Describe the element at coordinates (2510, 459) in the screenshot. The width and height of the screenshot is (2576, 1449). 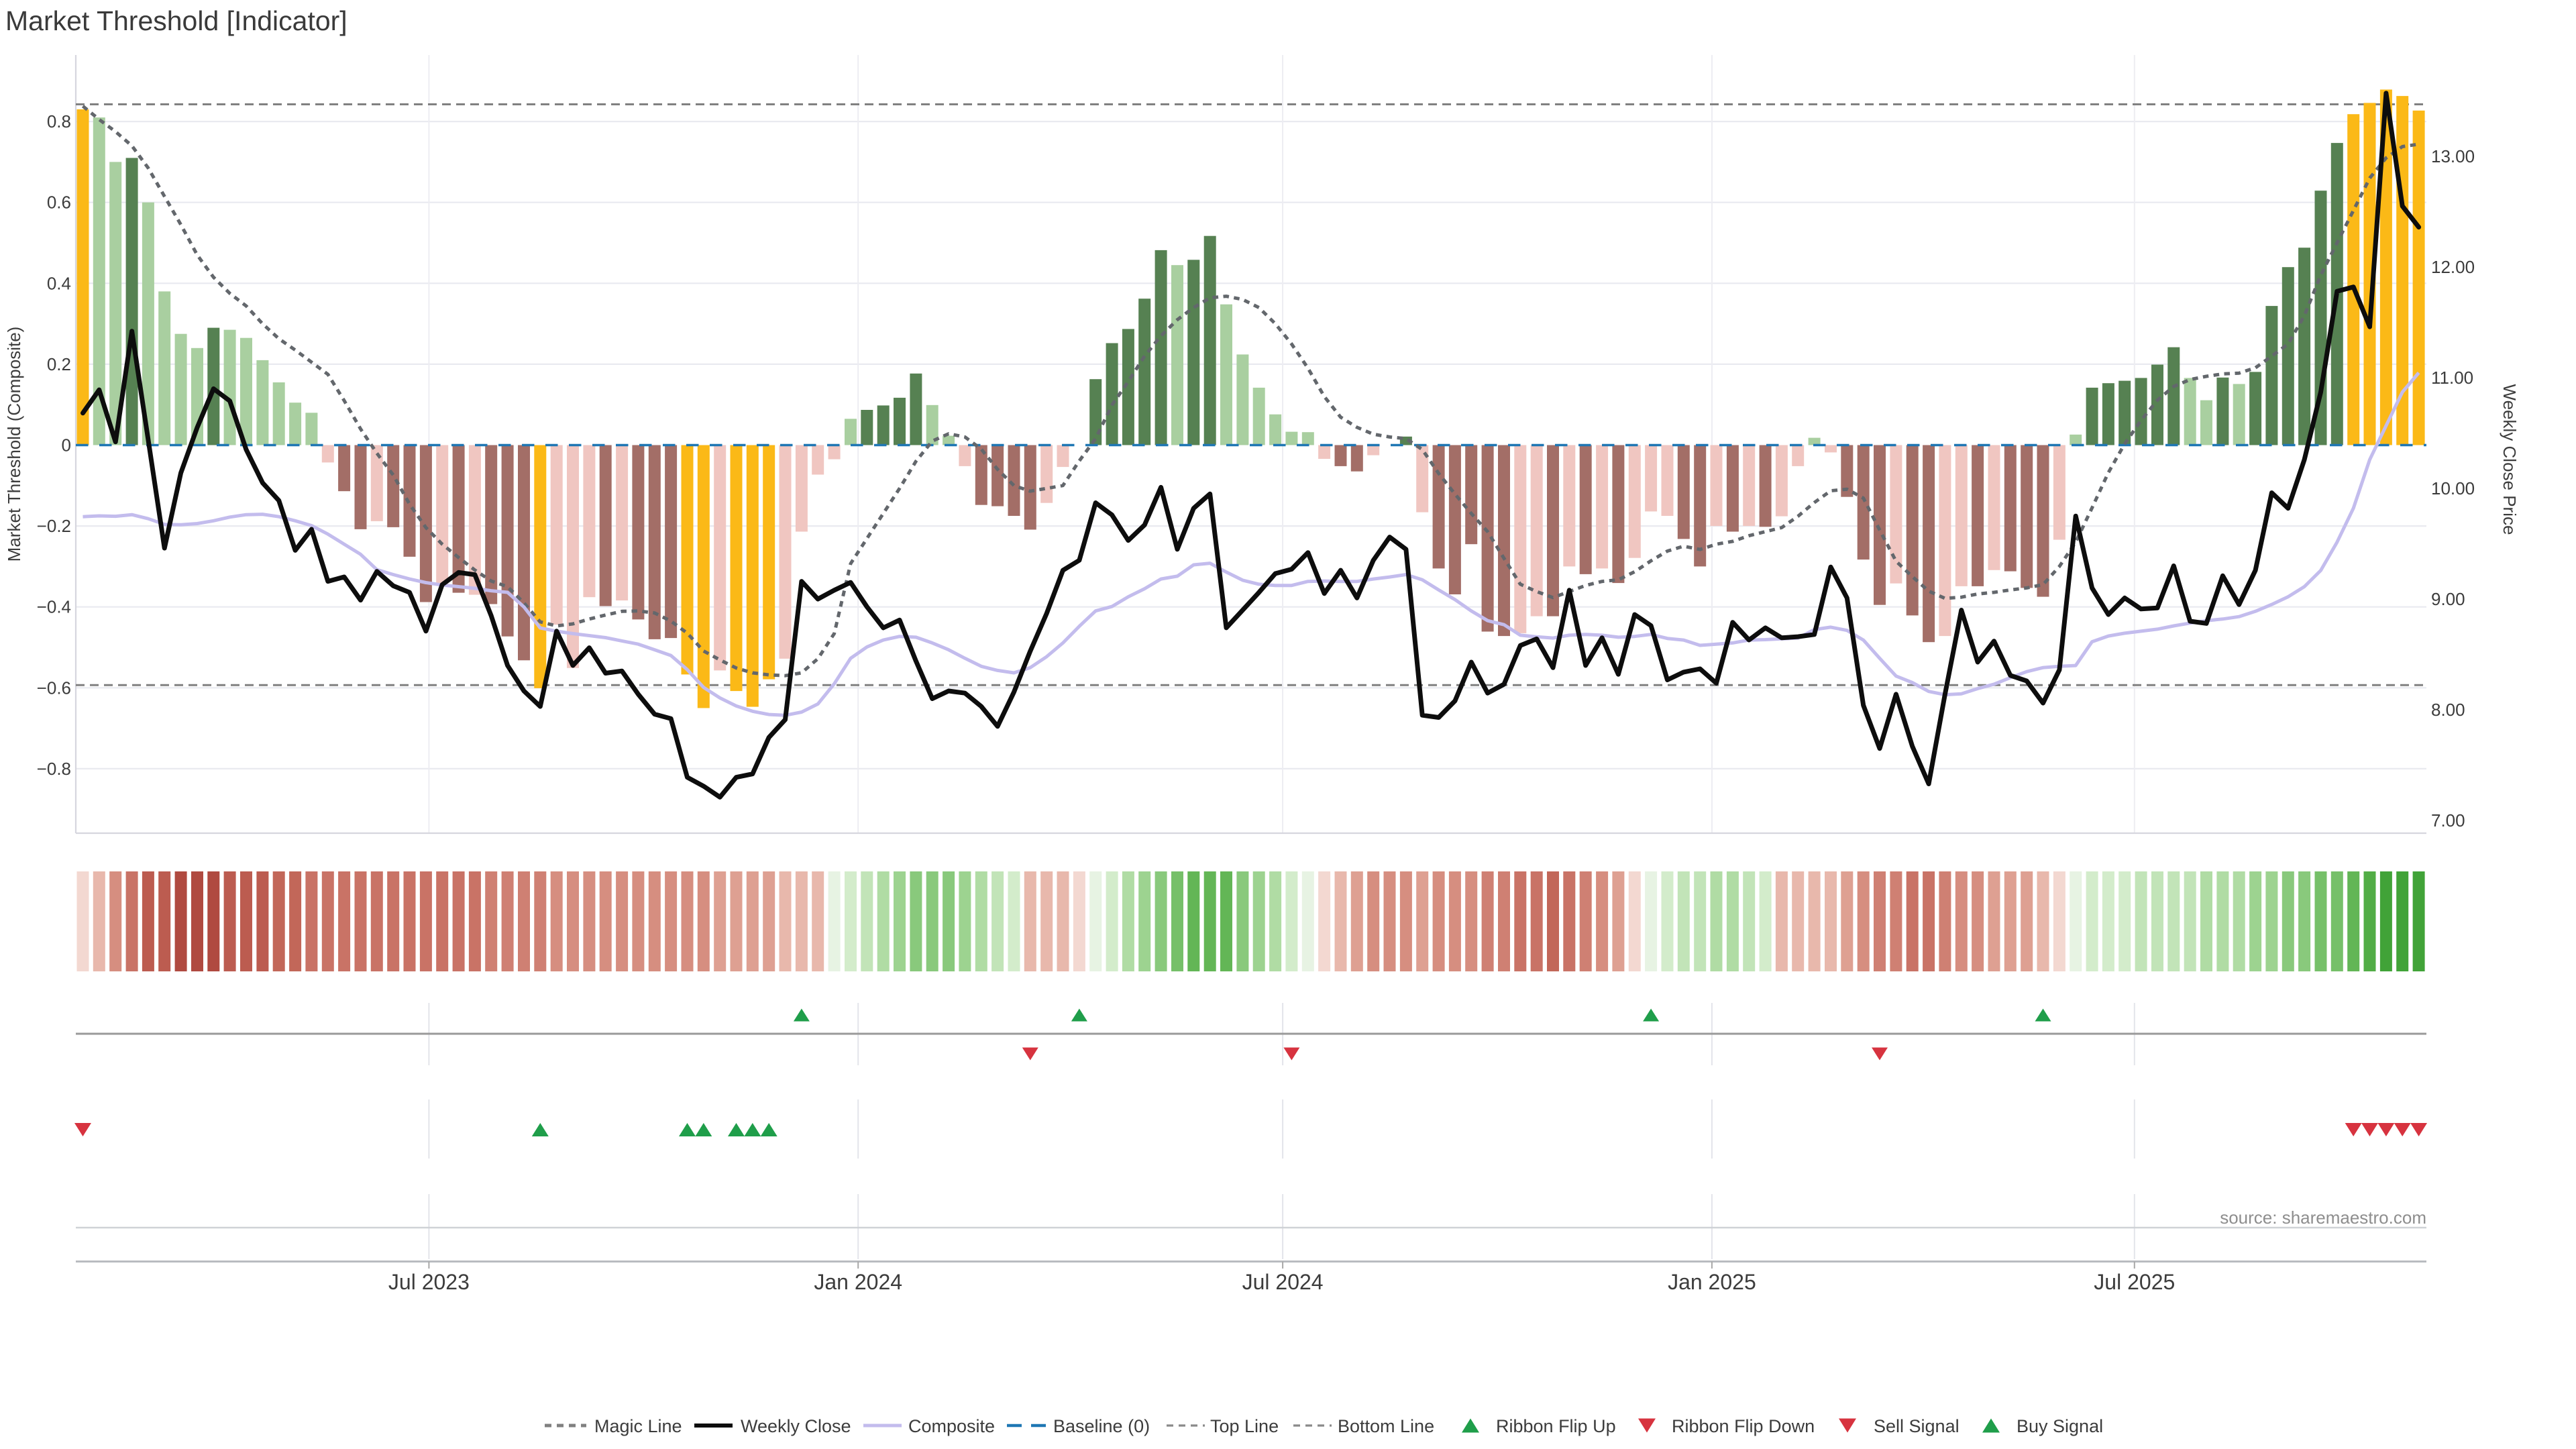
I see `svg-text: Weekly Close Price` at that location.